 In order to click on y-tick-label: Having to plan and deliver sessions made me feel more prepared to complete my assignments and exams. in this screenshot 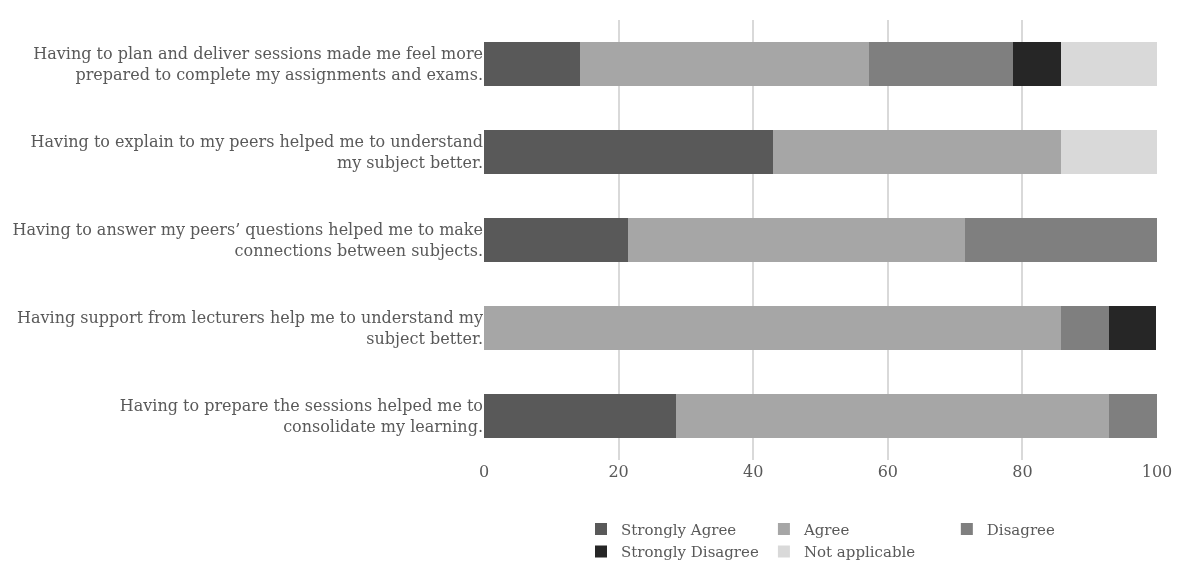, I will do `click(258, 64)`.